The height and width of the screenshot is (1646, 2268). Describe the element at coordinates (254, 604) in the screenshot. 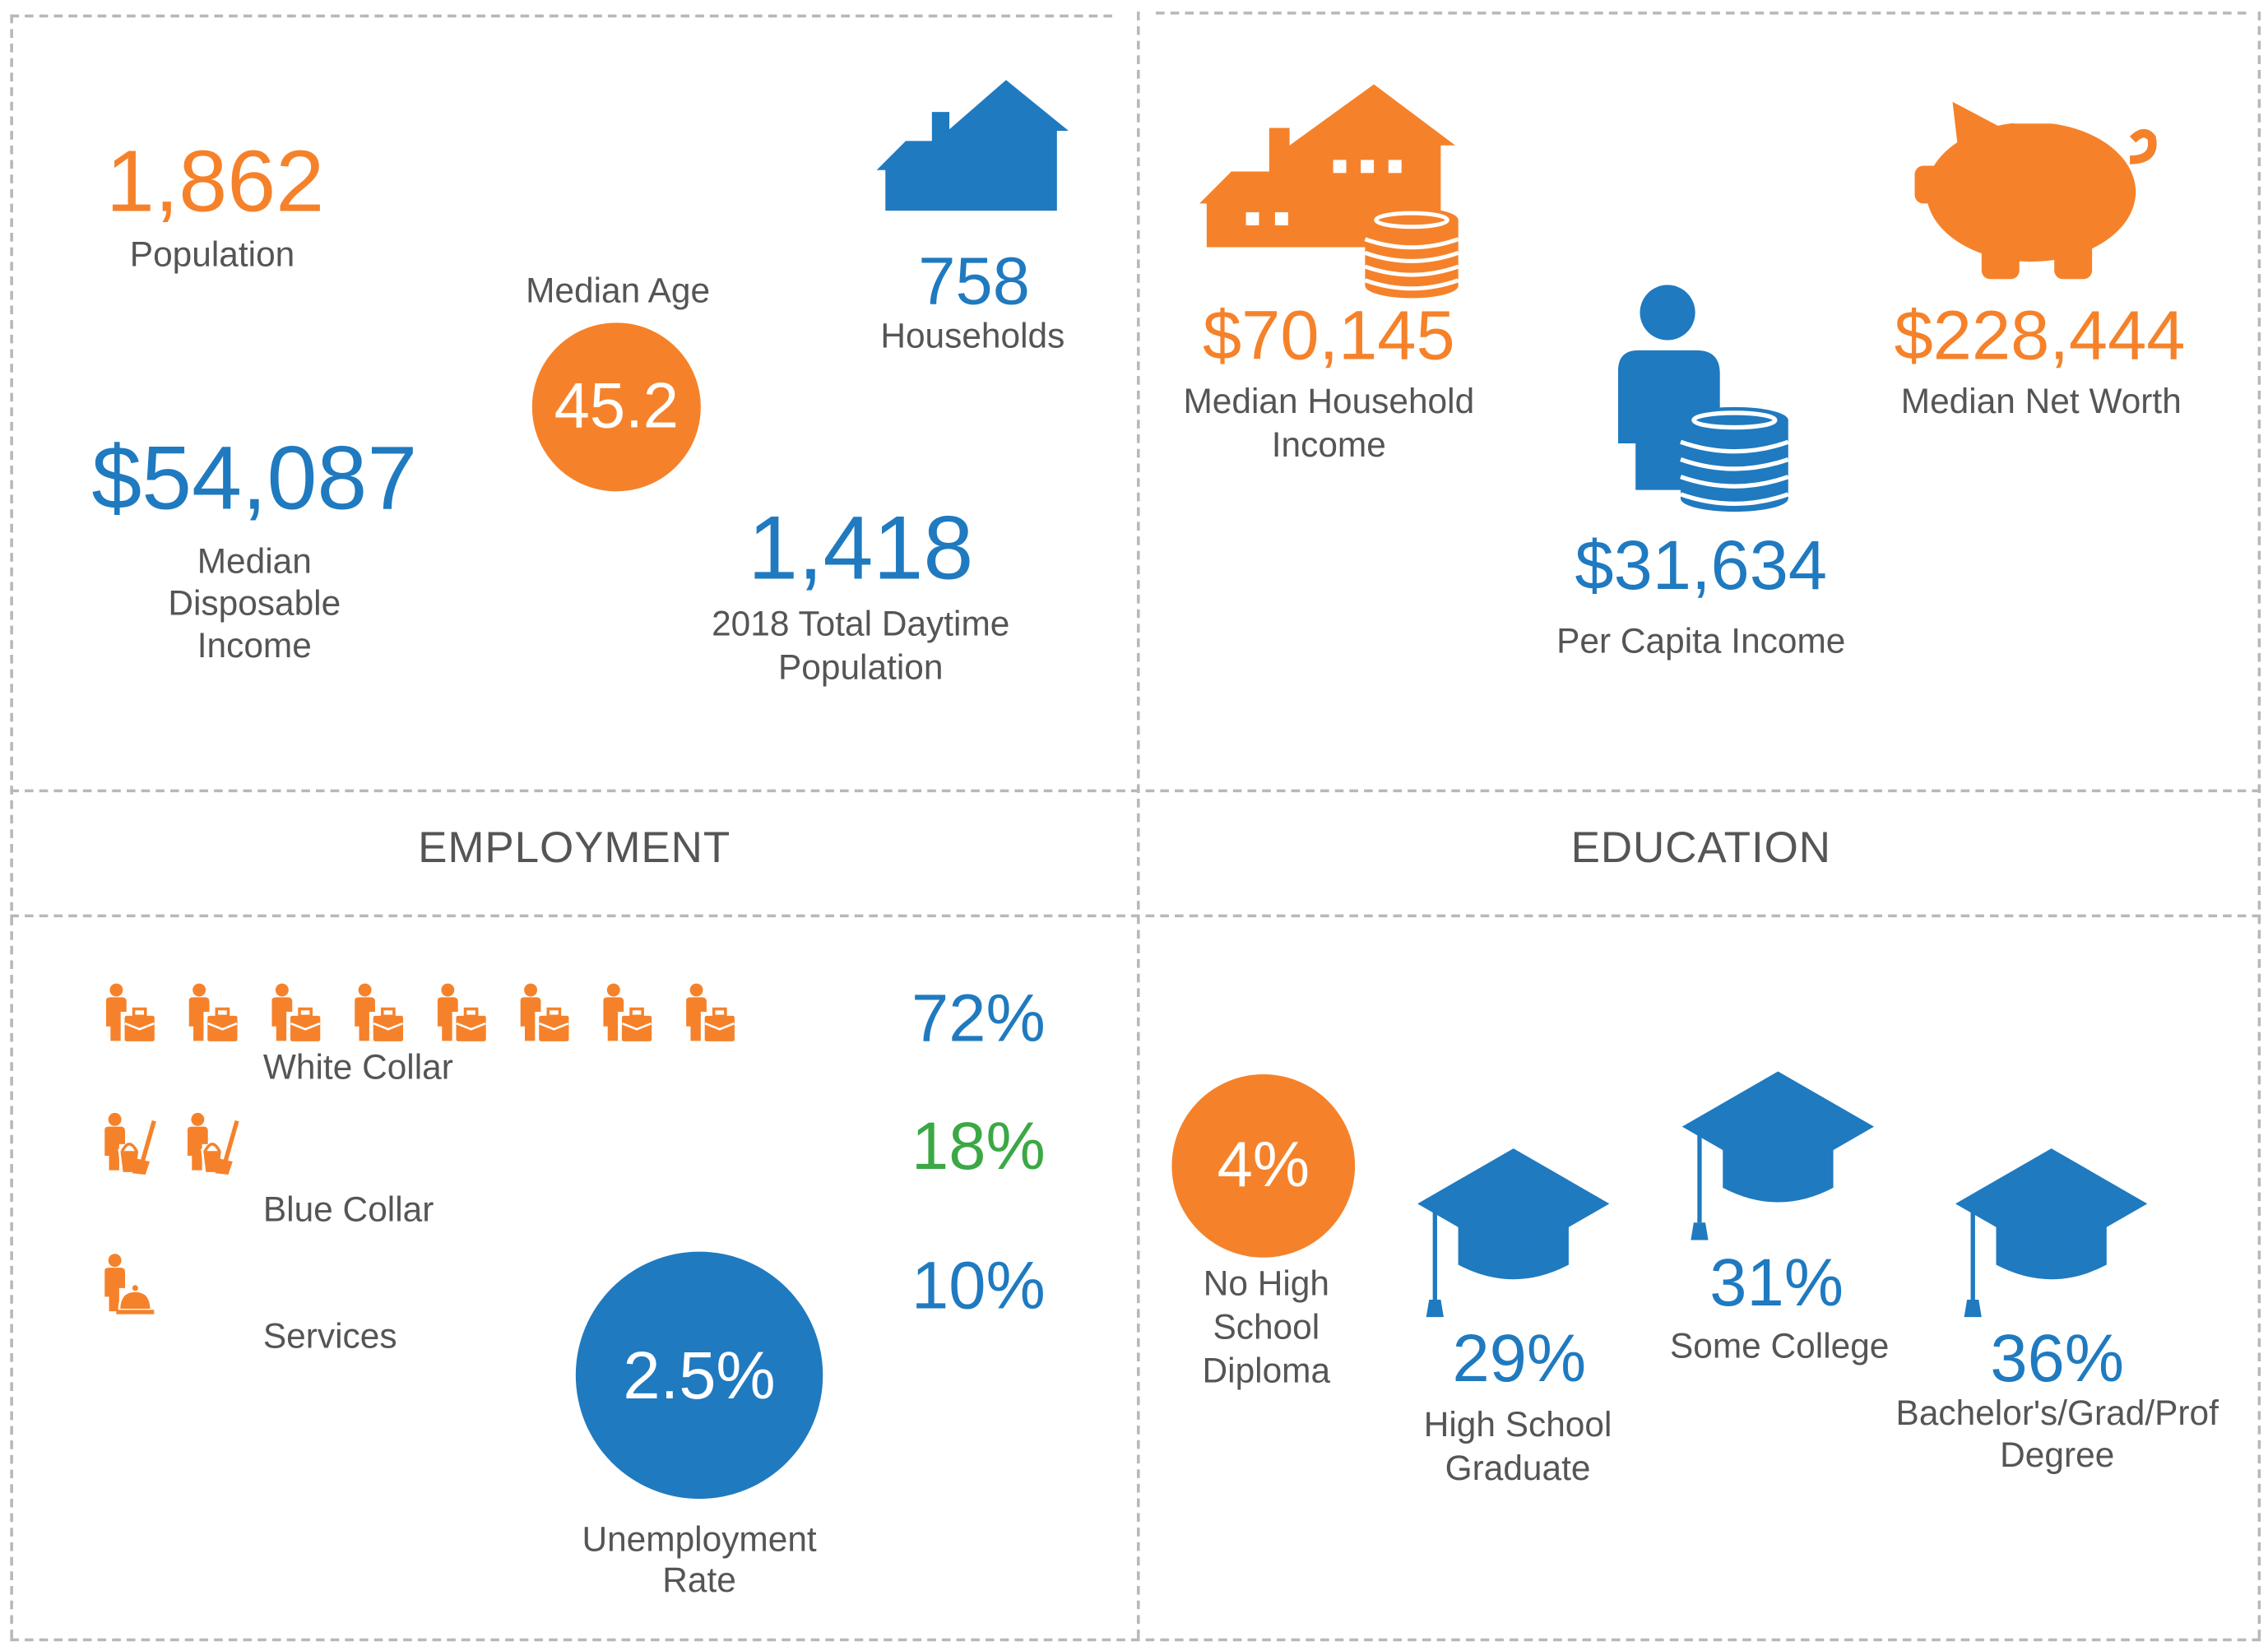

I see `median-disposable-income-label: Disposable` at that location.